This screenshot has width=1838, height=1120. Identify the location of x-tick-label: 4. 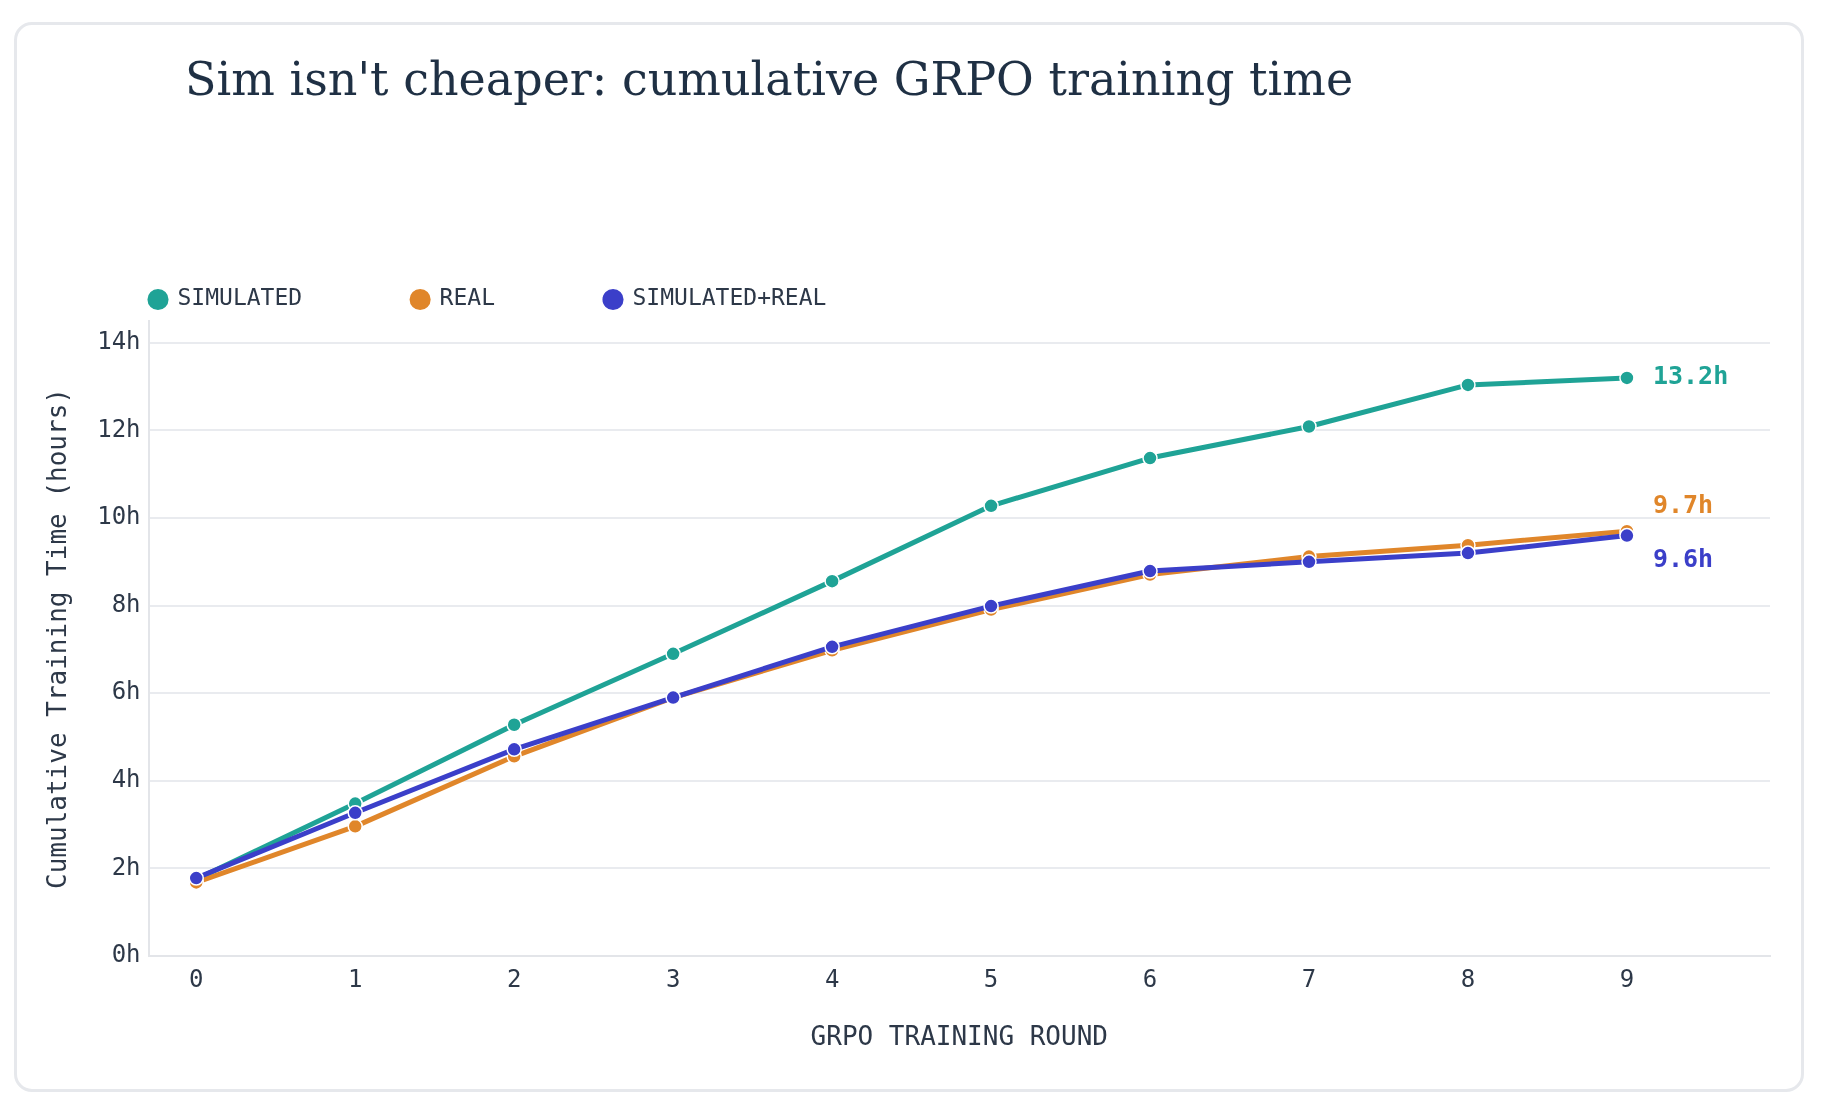
(832, 978).